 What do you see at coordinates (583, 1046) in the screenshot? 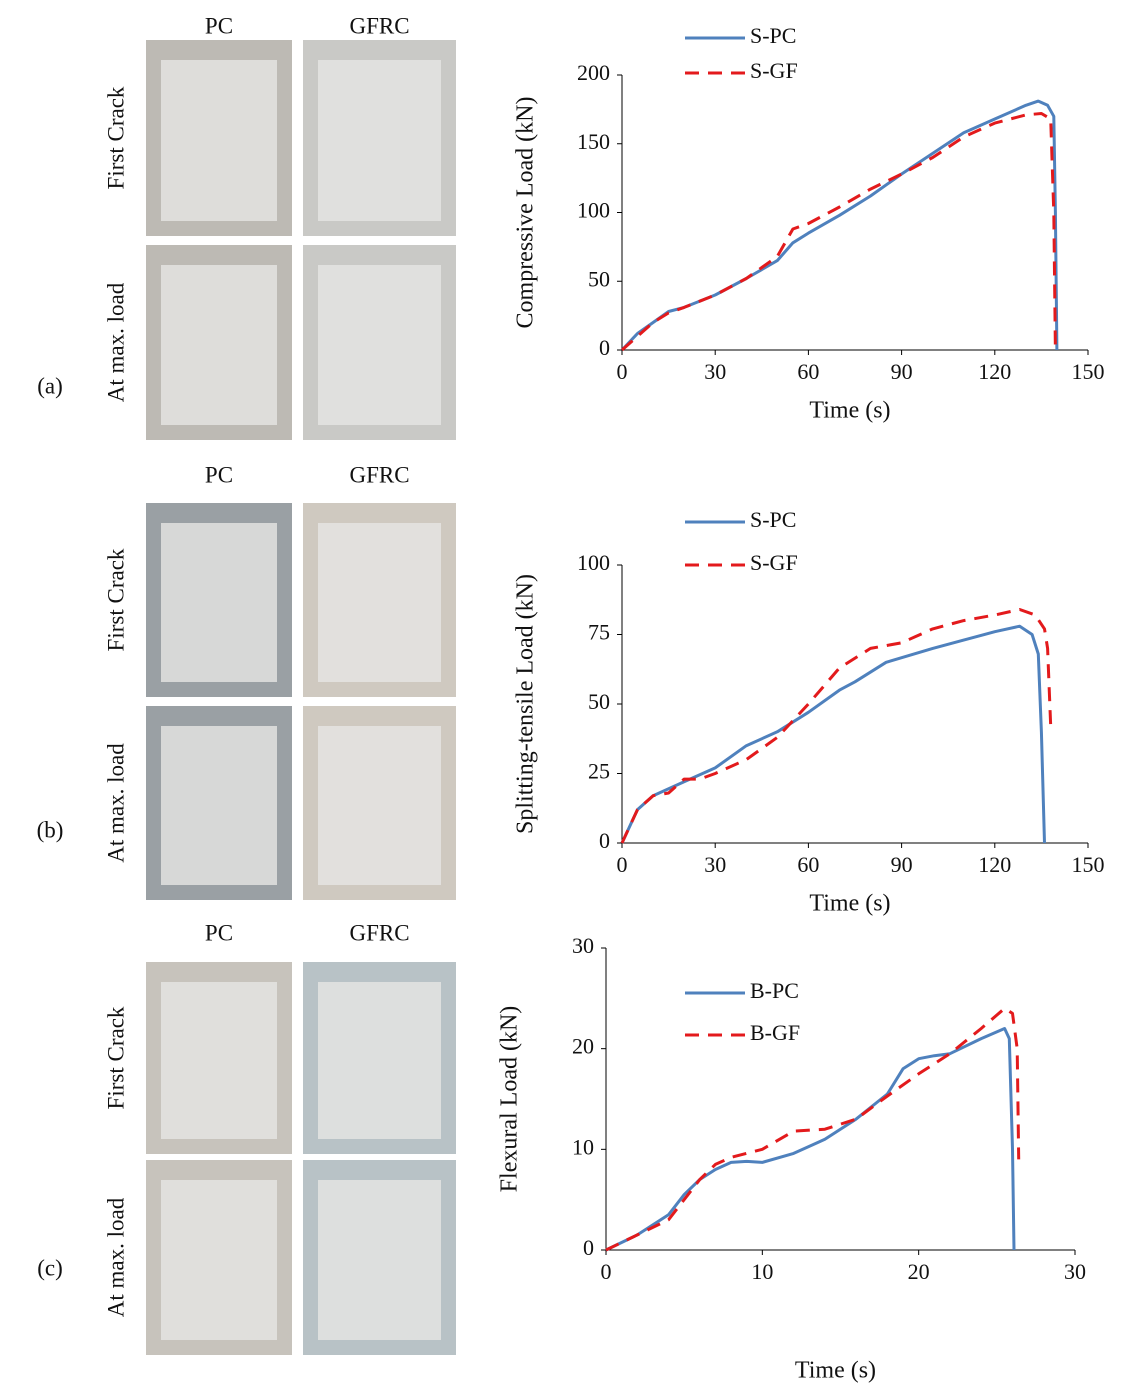
I see `y-tick-label: 20` at bounding box center [583, 1046].